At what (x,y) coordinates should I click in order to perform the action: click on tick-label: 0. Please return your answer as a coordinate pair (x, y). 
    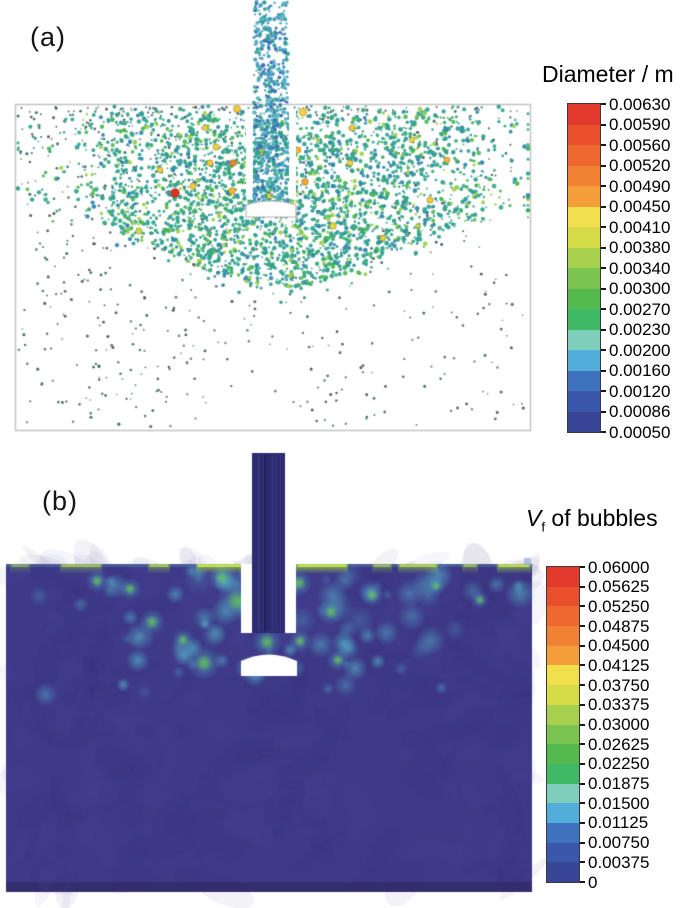
    Looking at the image, I should click on (593, 882).